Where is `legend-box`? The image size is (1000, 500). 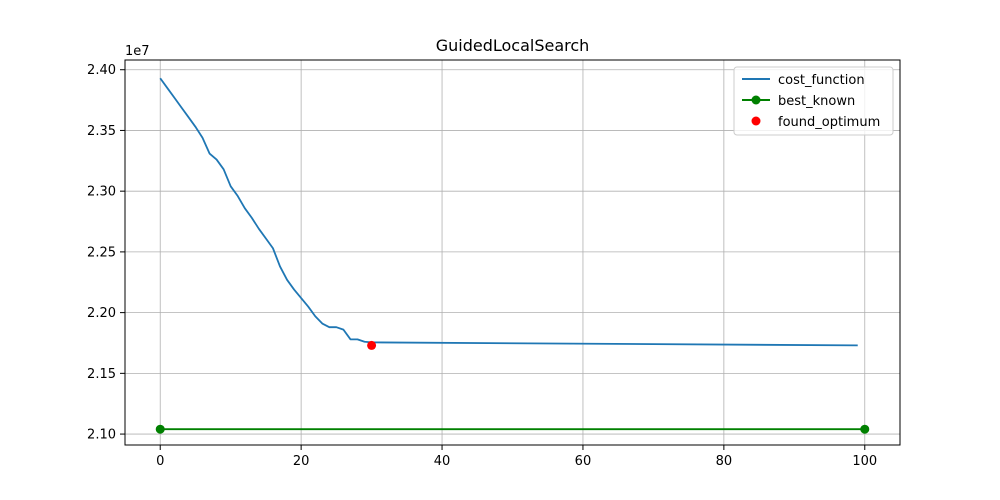
legend-box is located at coordinates (813, 101).